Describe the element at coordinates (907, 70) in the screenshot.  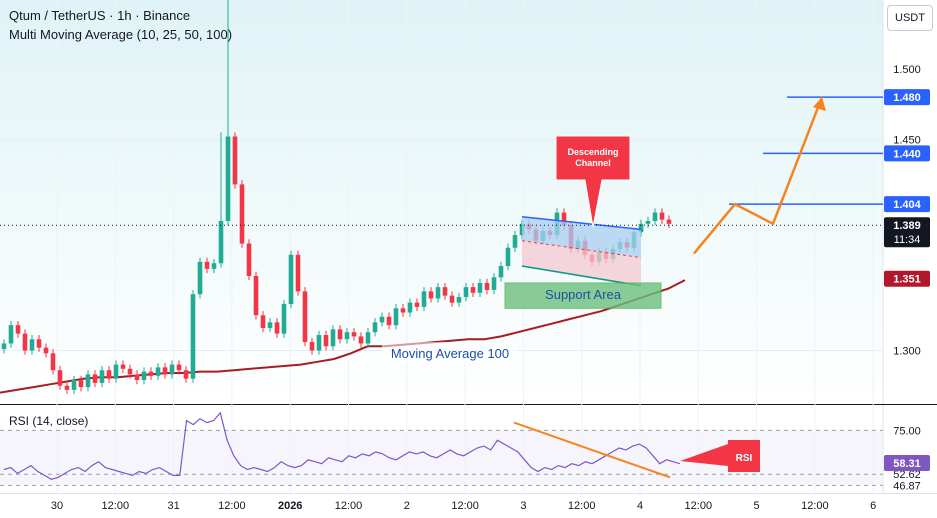
I see `price-tick-label: 1.500` at that location.